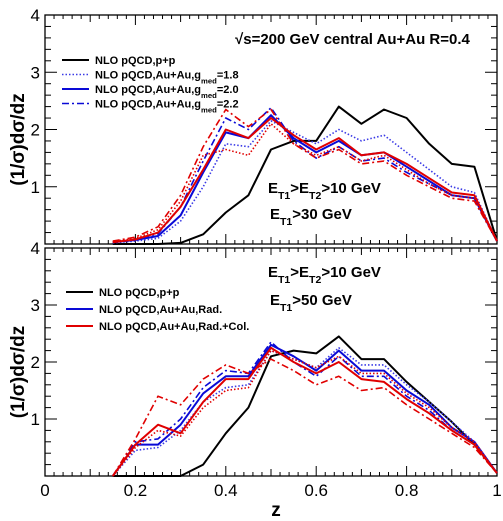 The image size is (503, 521). Describe the element at coordinates (316, 490) in the screenshot. I see `x-tick-label: 0.6` at that location.